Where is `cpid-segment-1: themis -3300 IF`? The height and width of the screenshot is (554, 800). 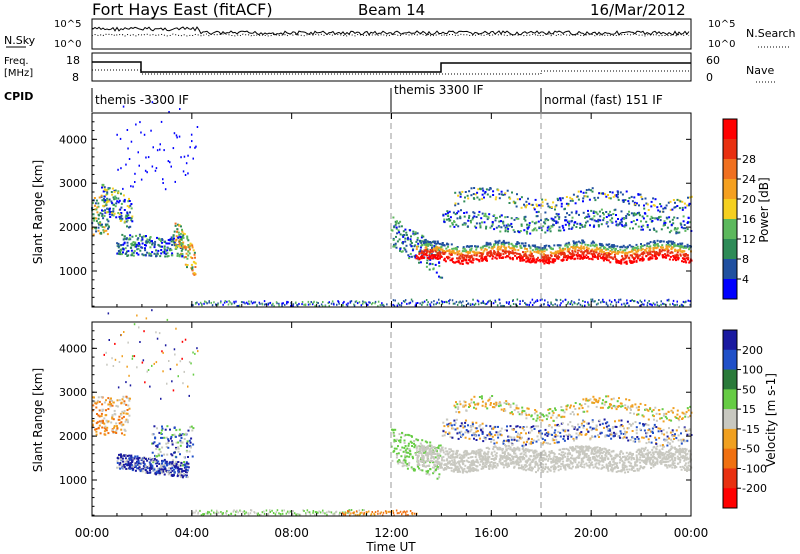
cpid-segment-1: themis -3300 IF is located at coordinates (142, 100).